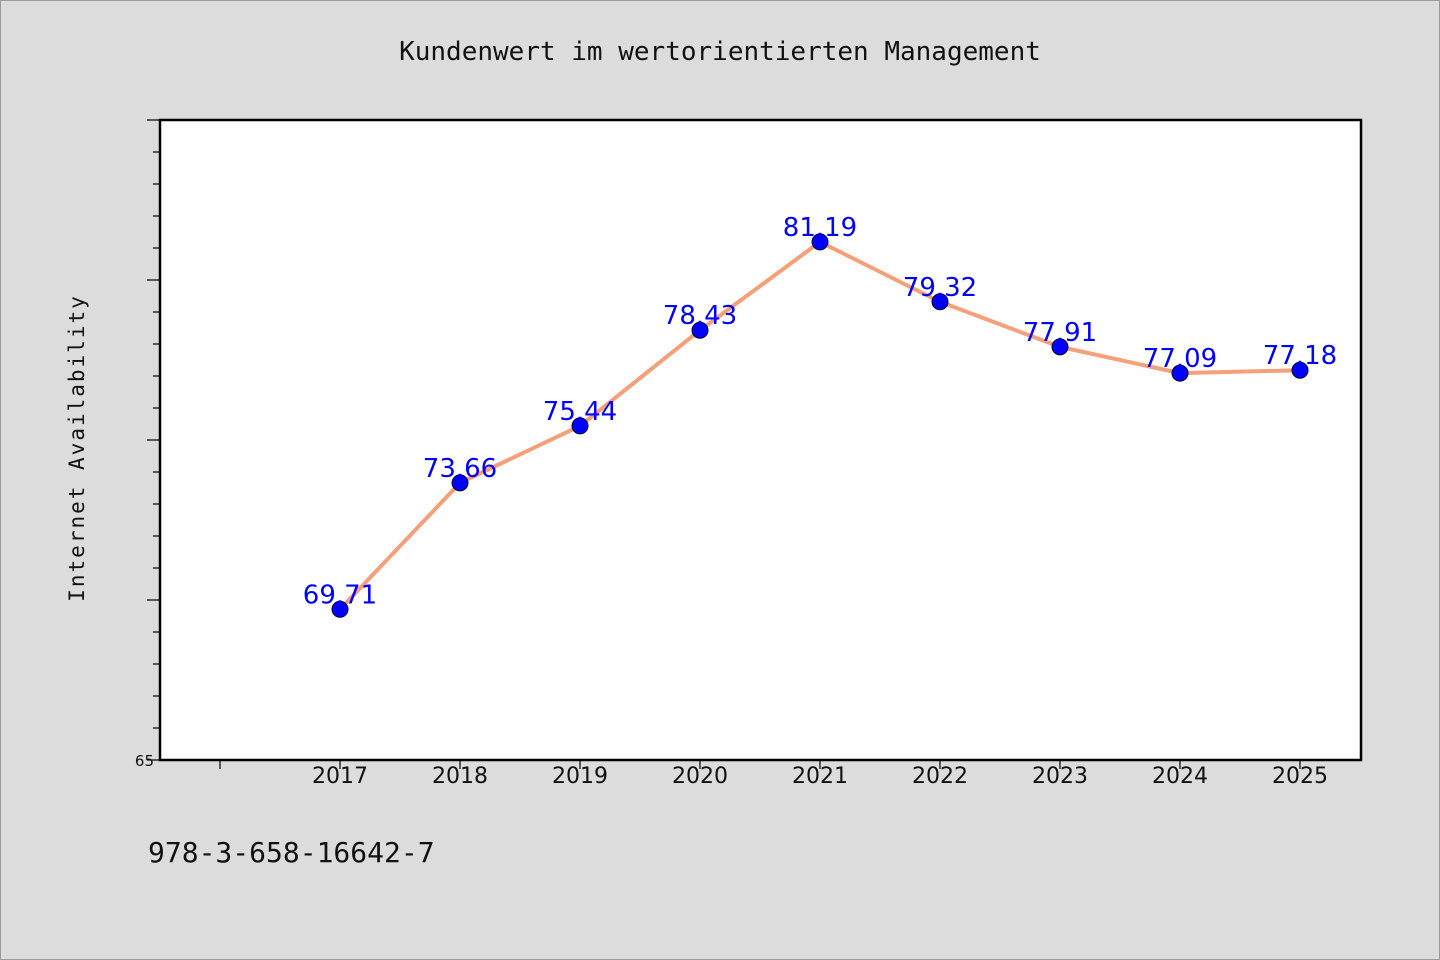 Image resolution: width=1440 pixels, height=960 pixels. I want to click on x-axis-ticks: 2017 2018 2019 2020 2021 2022 2023 2024 2025, so click(773, 774).